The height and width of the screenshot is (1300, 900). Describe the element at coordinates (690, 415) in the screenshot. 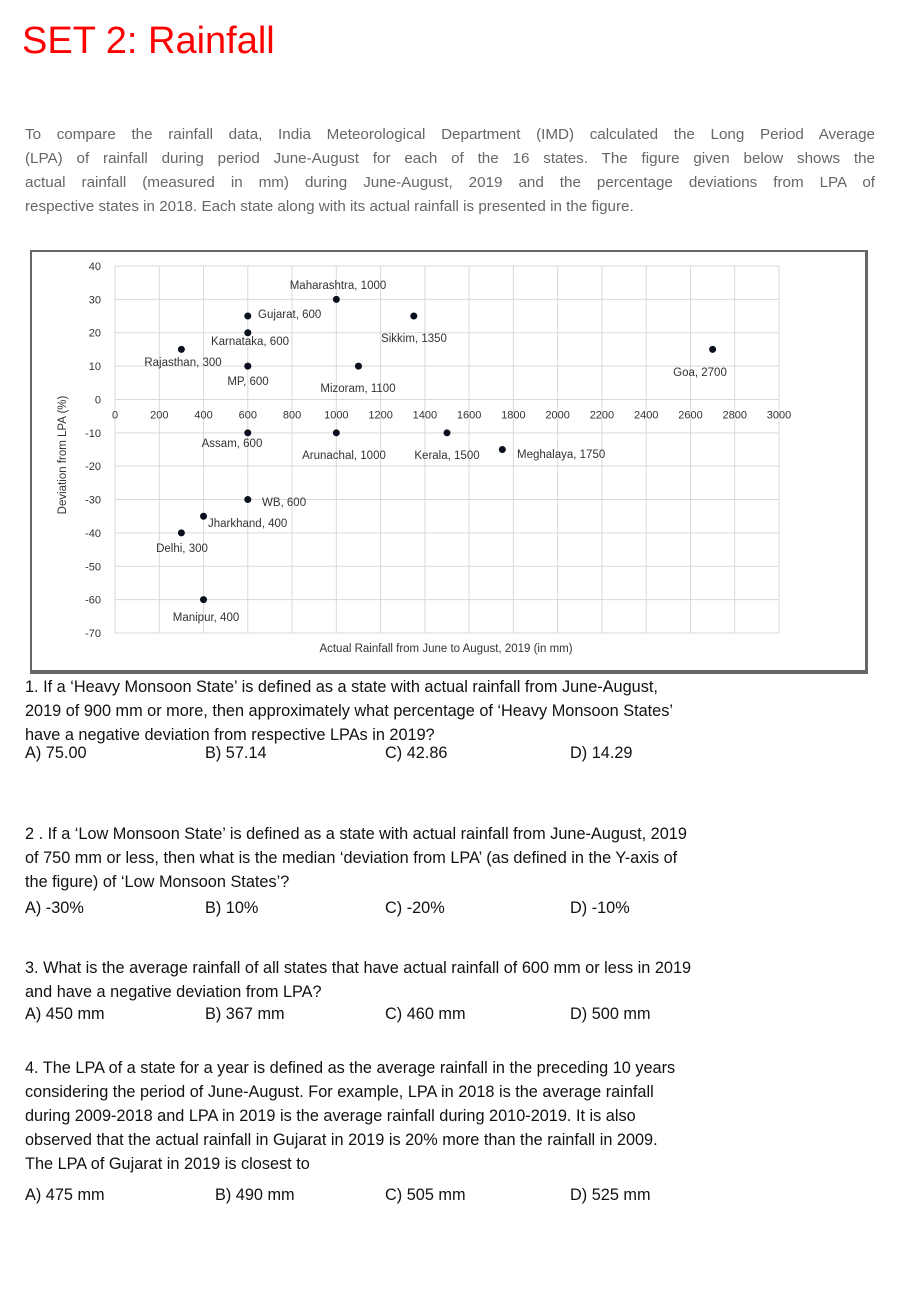

I see `x-tick-label: 2600` at that location.